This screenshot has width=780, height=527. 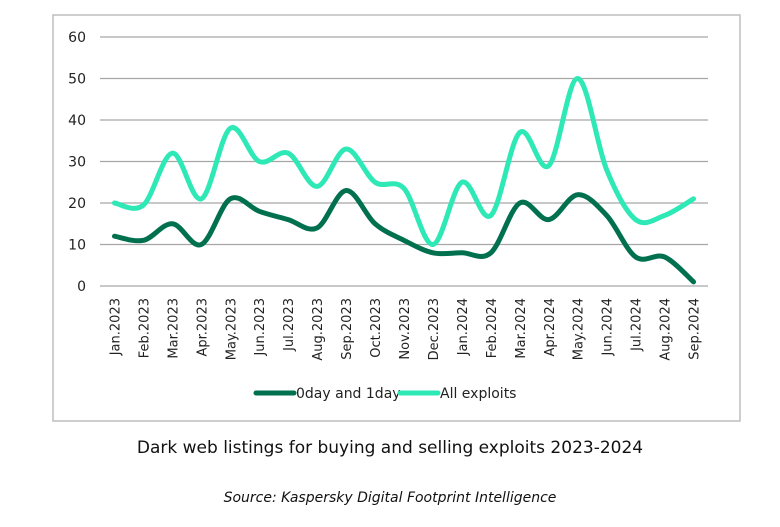 I want to click on x-tick-label: Sep.2024, so click(x=695, y=329).